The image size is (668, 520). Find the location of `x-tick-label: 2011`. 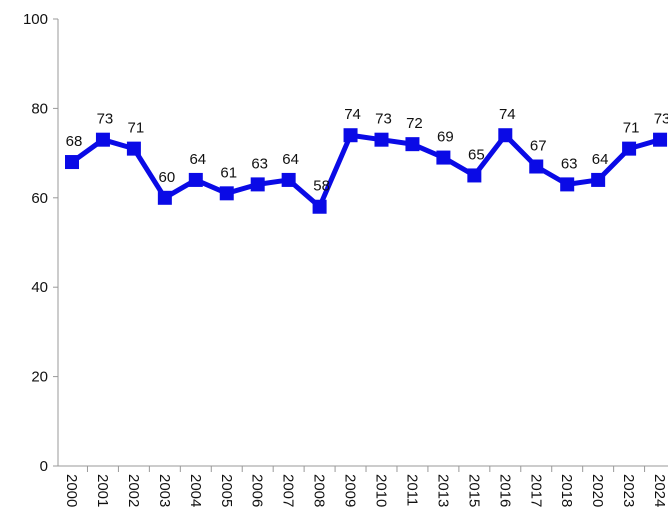

x-tick-label: 2011 is located at coordinates (411, 490).